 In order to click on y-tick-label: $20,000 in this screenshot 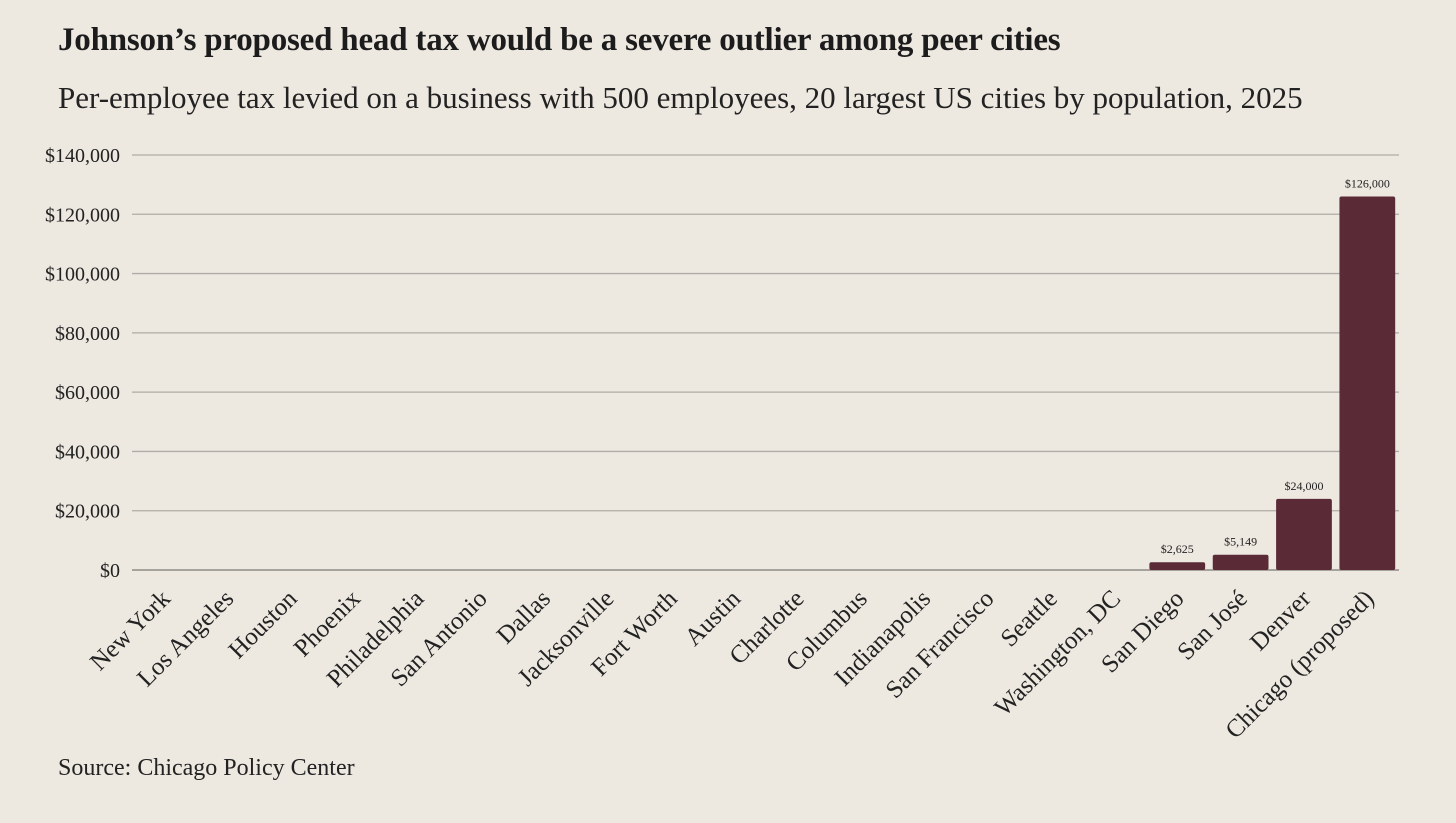, I will do `click(87, 512)`.